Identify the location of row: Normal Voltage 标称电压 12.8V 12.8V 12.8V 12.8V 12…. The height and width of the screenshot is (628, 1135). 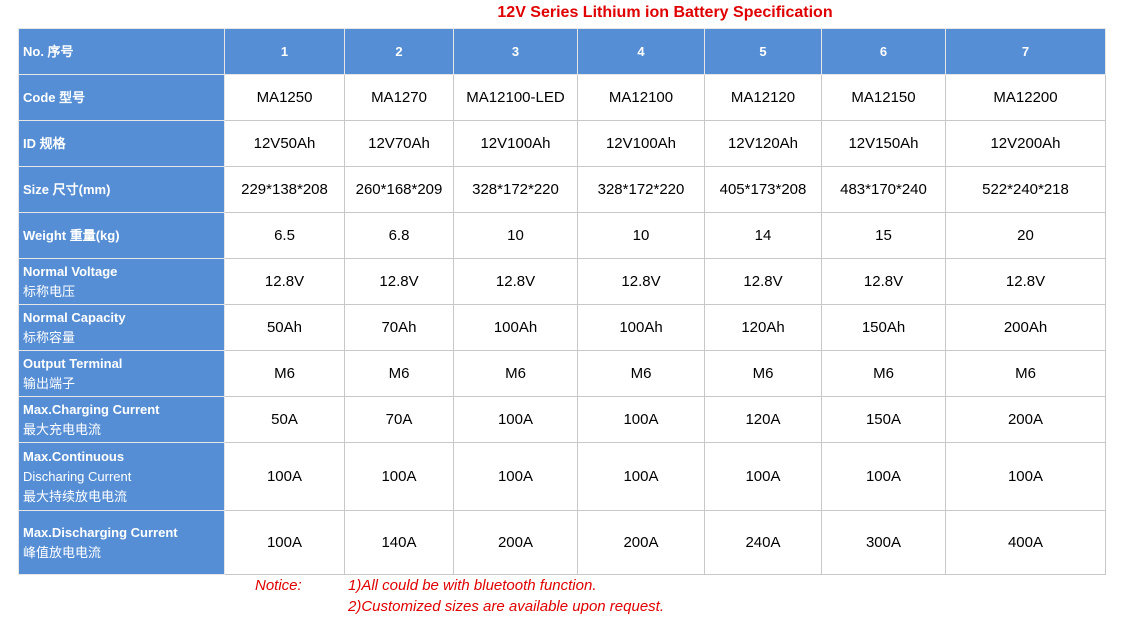
(562, 281).